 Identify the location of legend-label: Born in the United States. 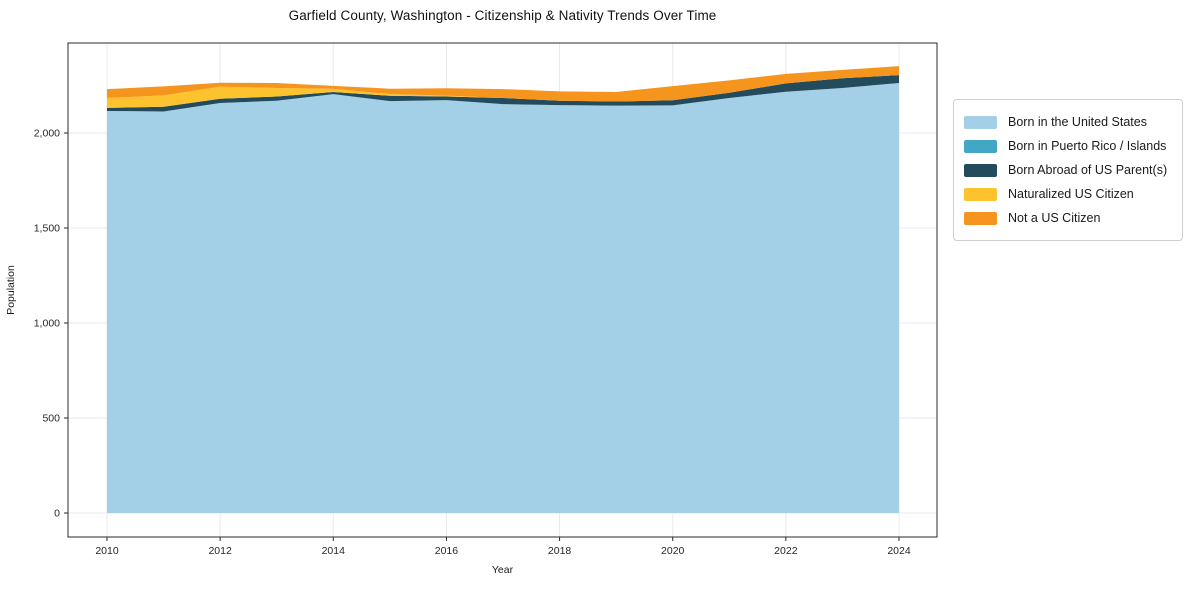
(1077, 122).